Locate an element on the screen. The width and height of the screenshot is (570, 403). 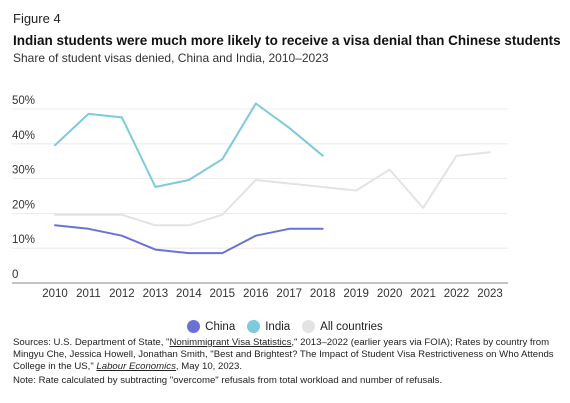
x-tick-label: 2011 is located at coordinates (88, 294).